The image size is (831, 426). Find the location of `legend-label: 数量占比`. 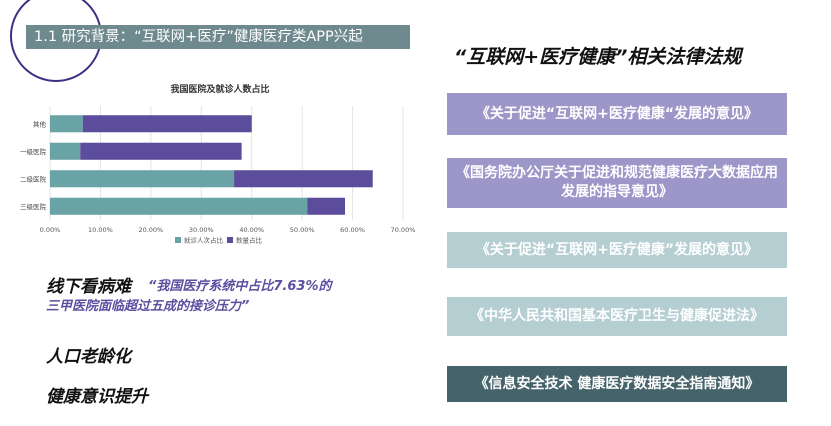

legend-label: 数量占比 is located at coordinates (249, 240).